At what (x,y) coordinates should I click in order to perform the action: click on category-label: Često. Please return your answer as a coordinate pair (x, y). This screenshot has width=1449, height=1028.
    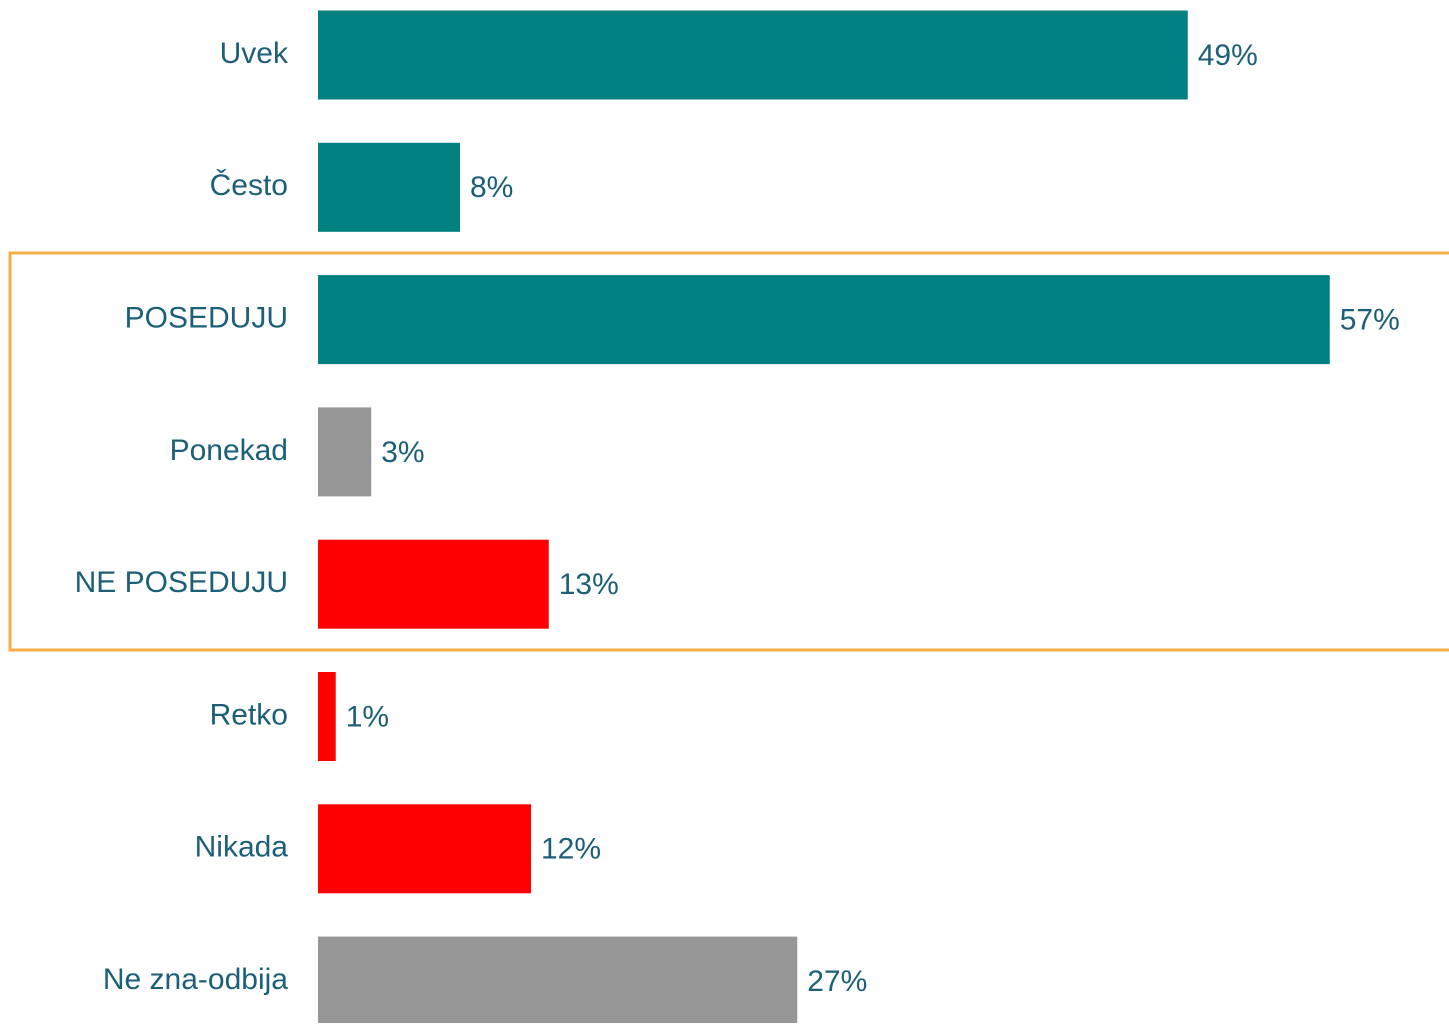
    Looking at the image, I should click on (249, 185).